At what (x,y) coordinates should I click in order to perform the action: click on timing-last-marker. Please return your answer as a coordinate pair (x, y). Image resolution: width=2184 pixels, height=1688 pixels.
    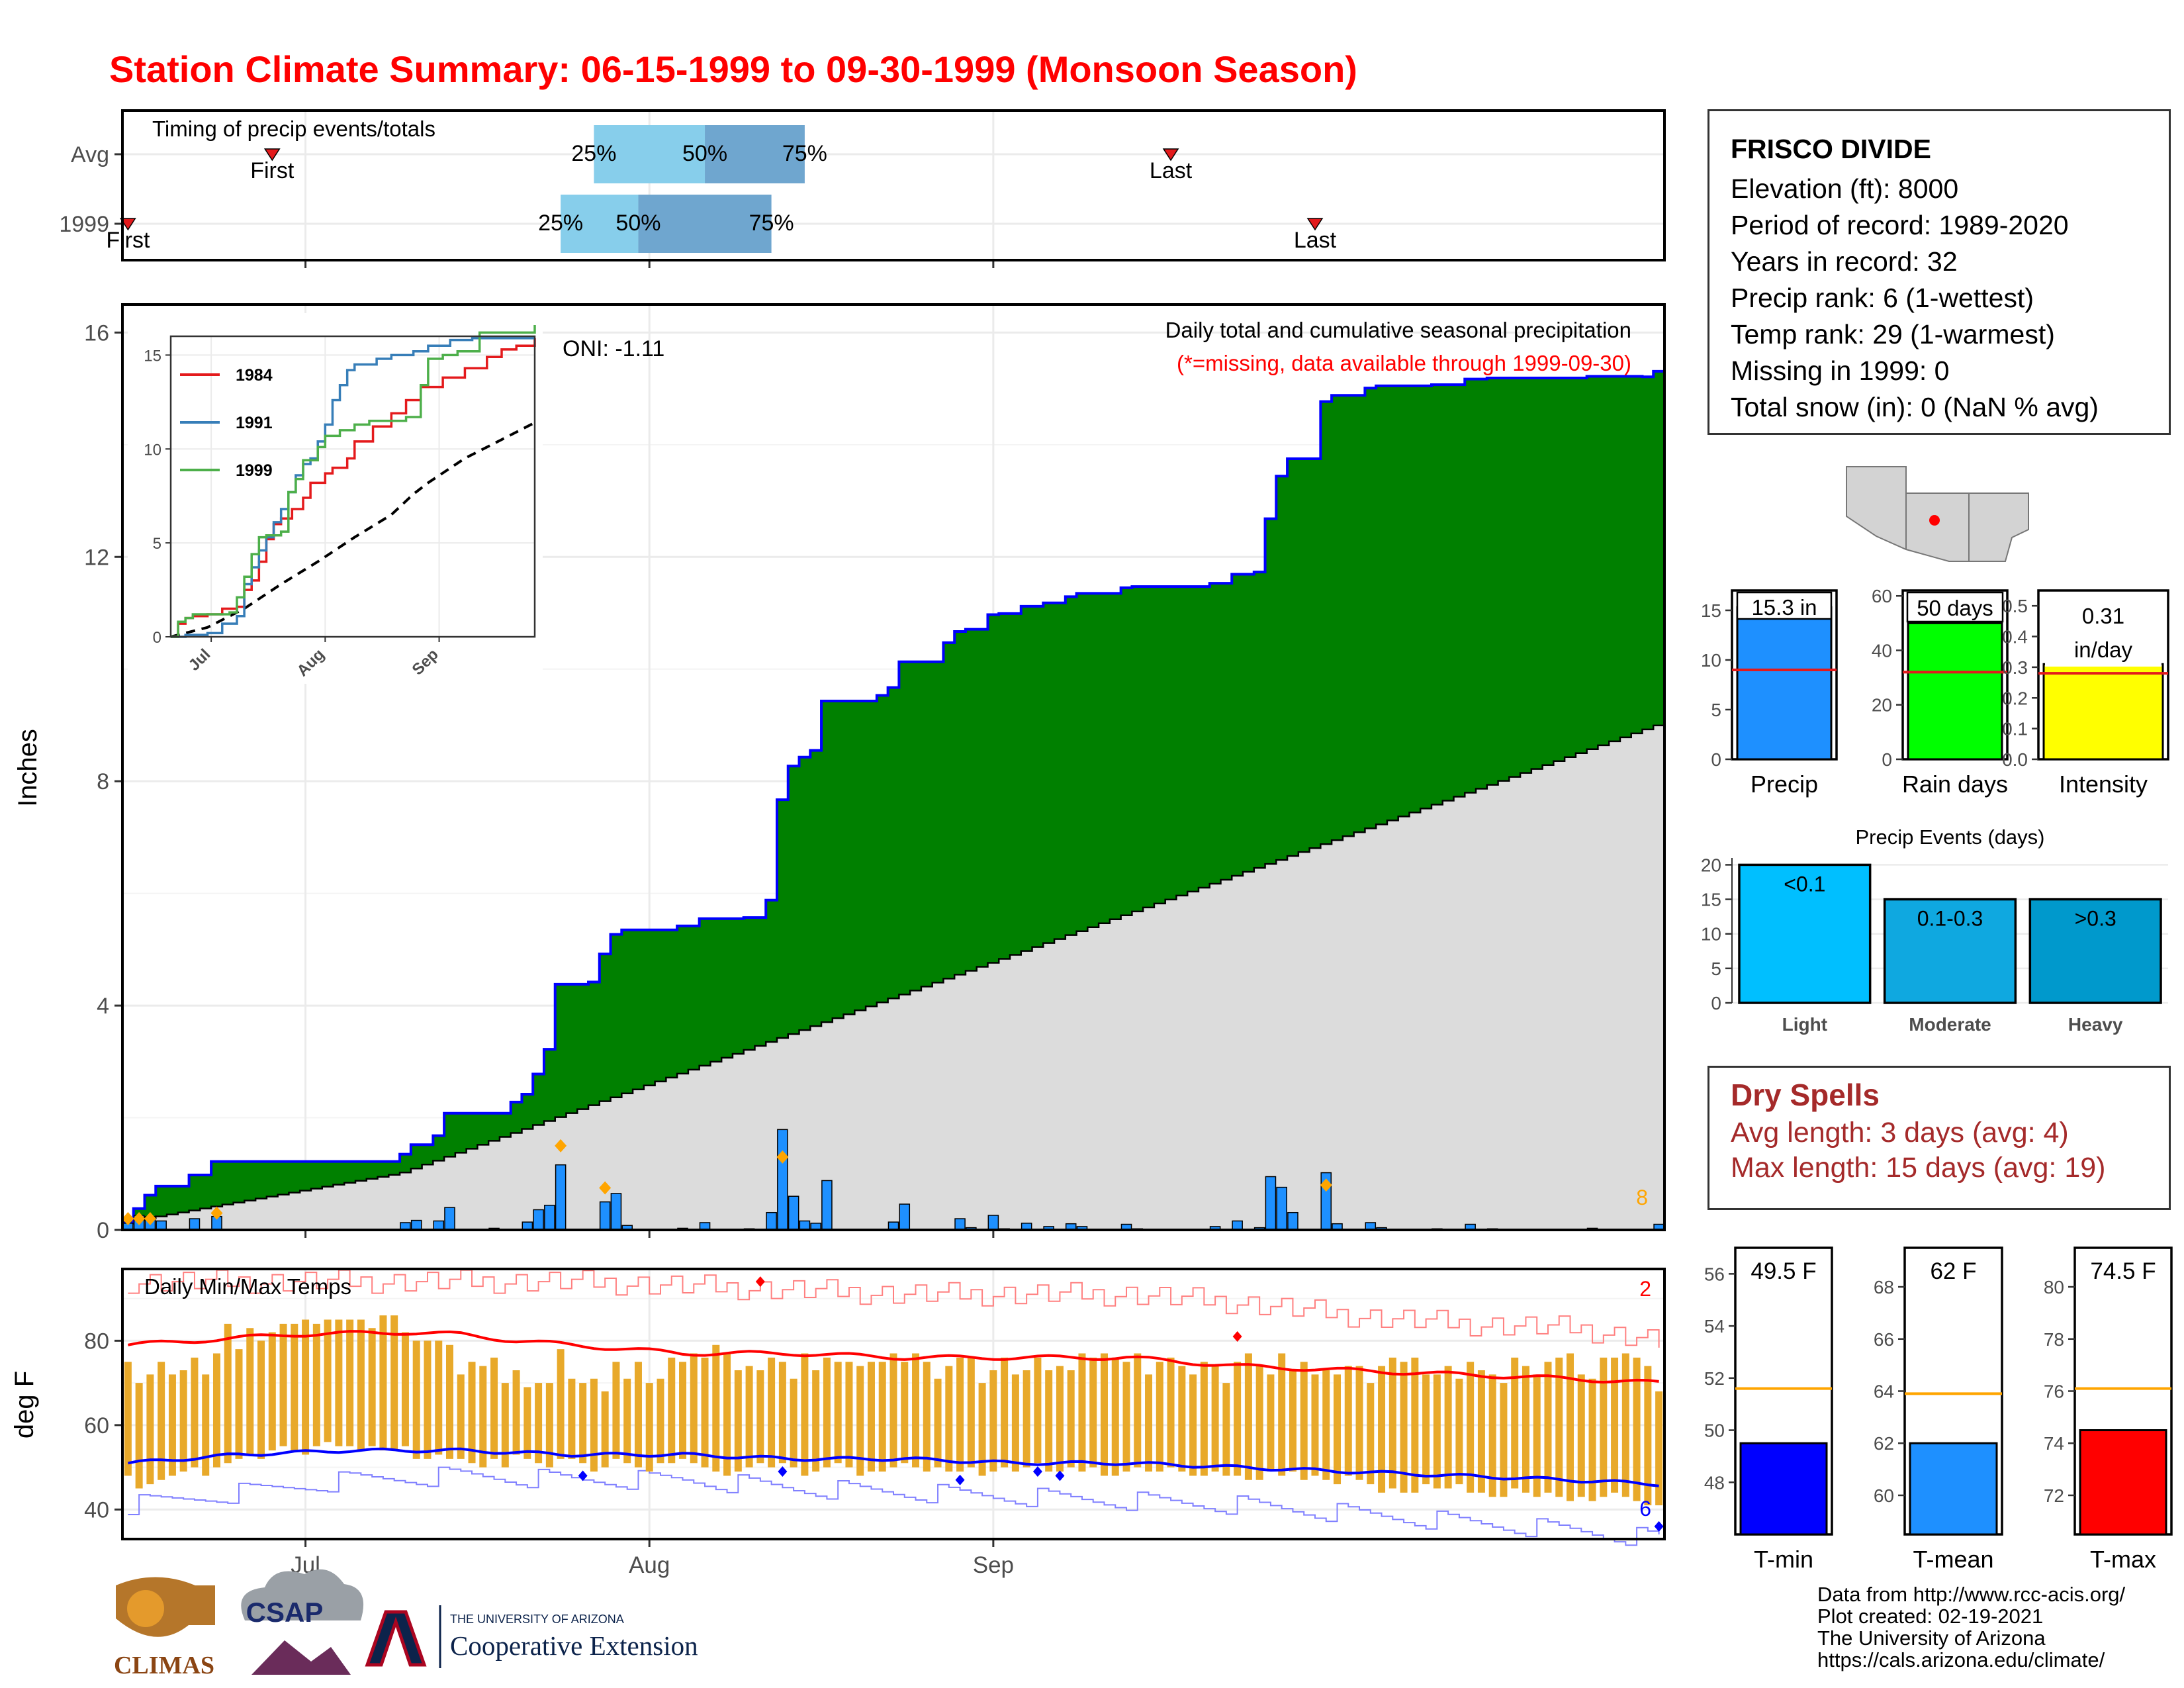
    Looking at the image, I should click on (1315, 224).